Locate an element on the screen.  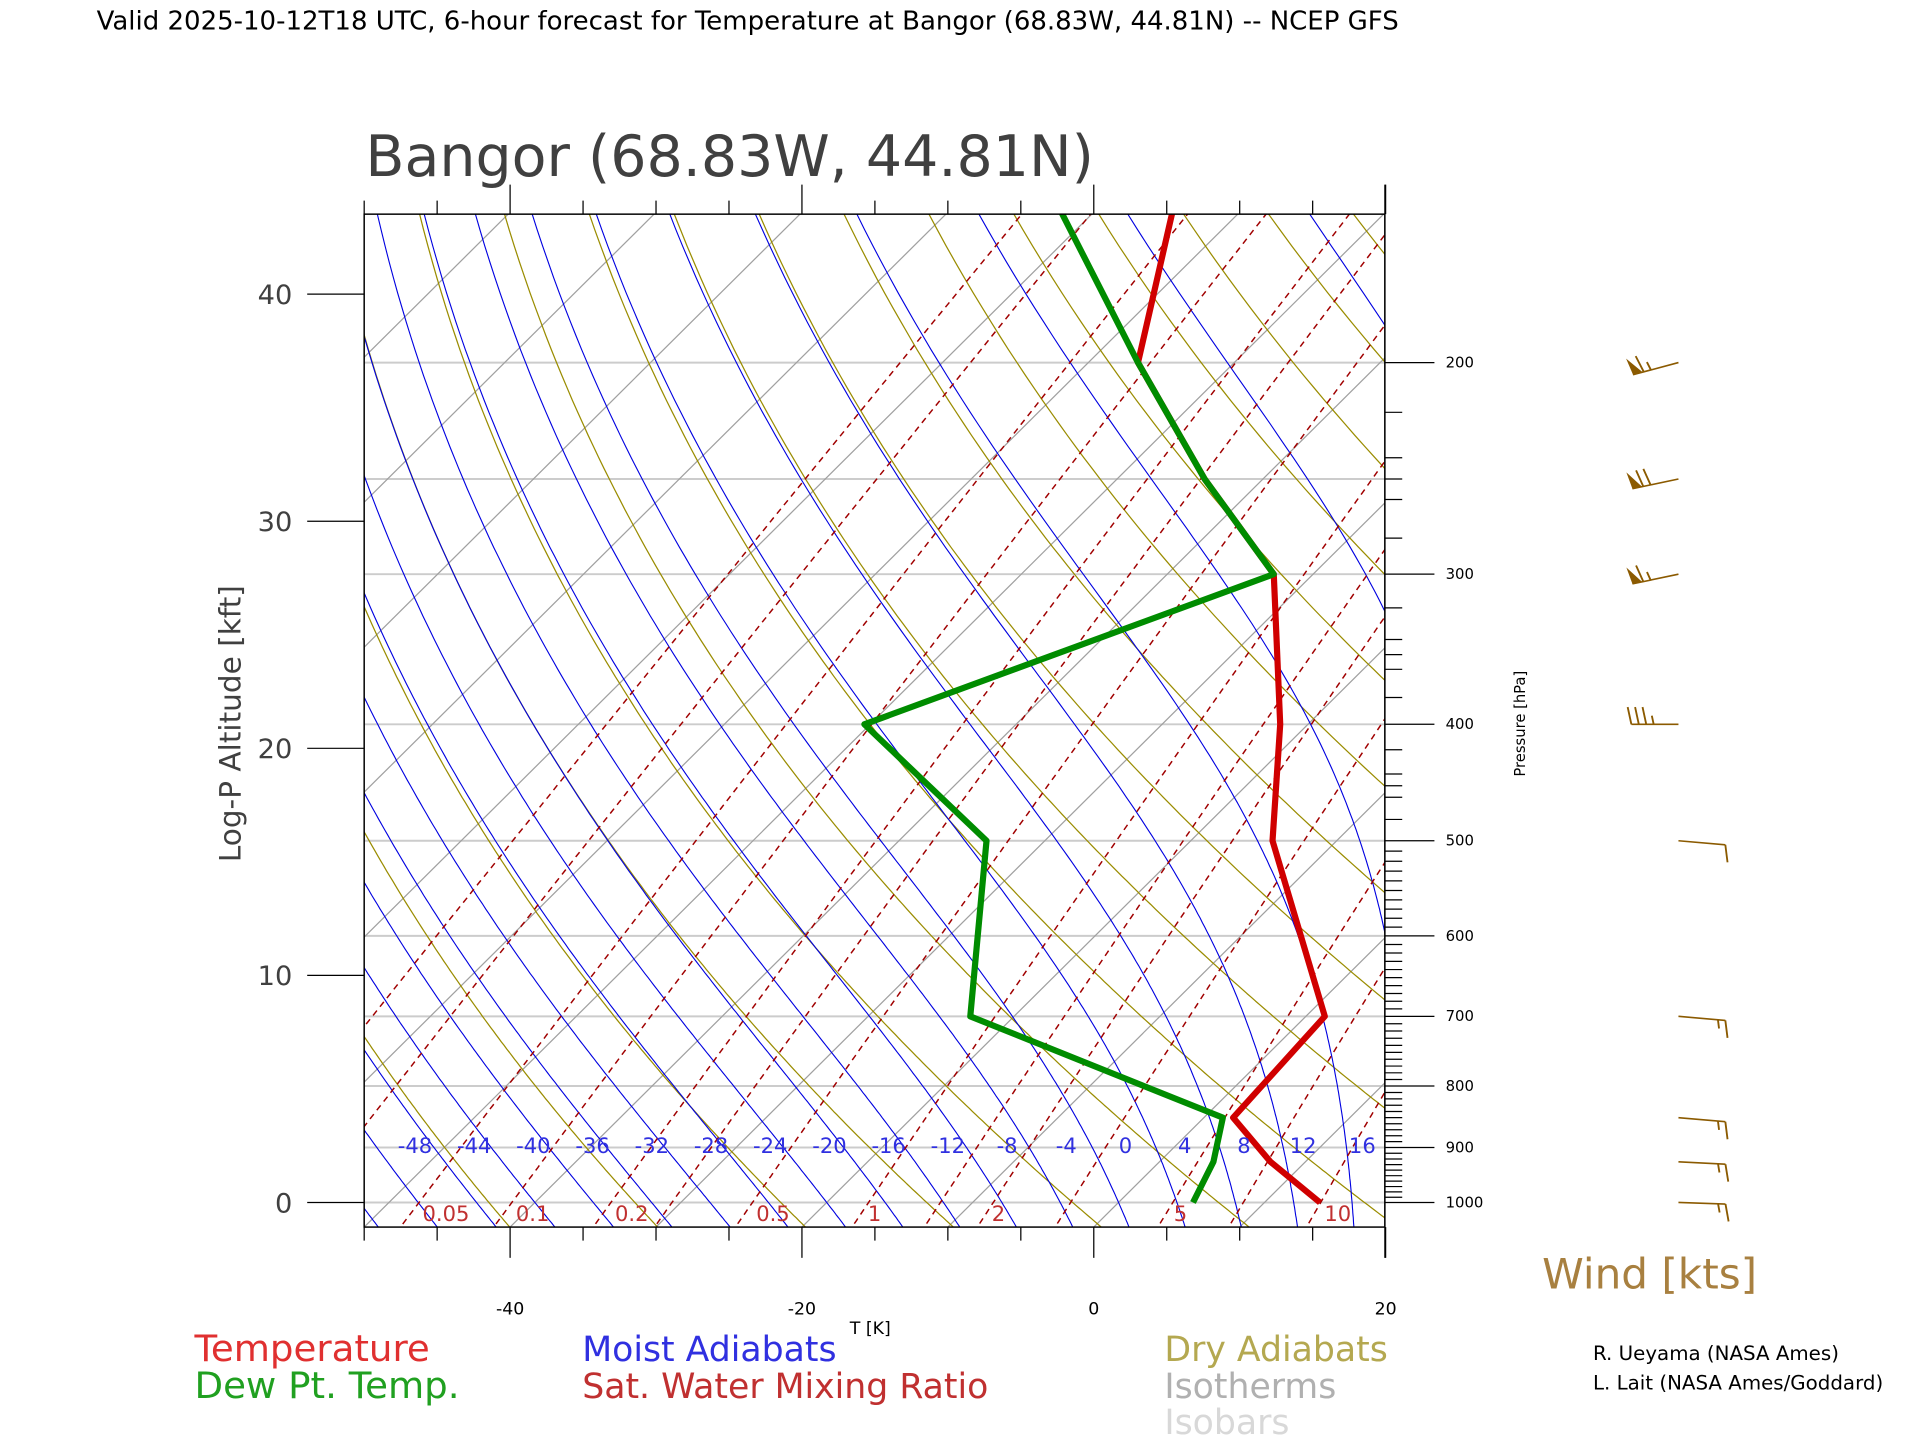
mixing-ratio-label: 2 is located at coordinates (998, 1214).